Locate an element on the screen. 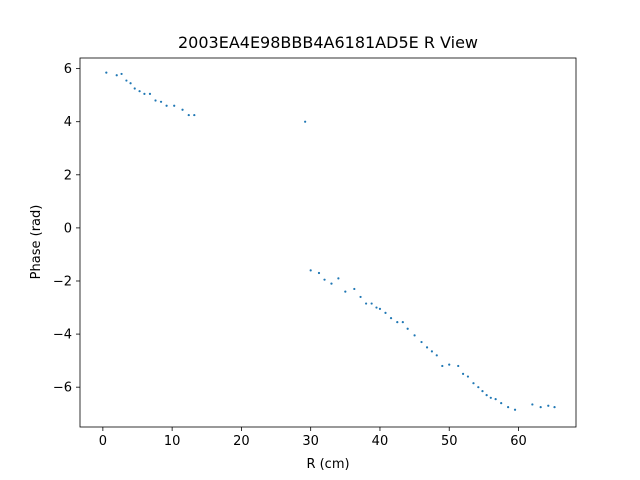  x-tick-label: 0 is located at coordinates (103, 441).